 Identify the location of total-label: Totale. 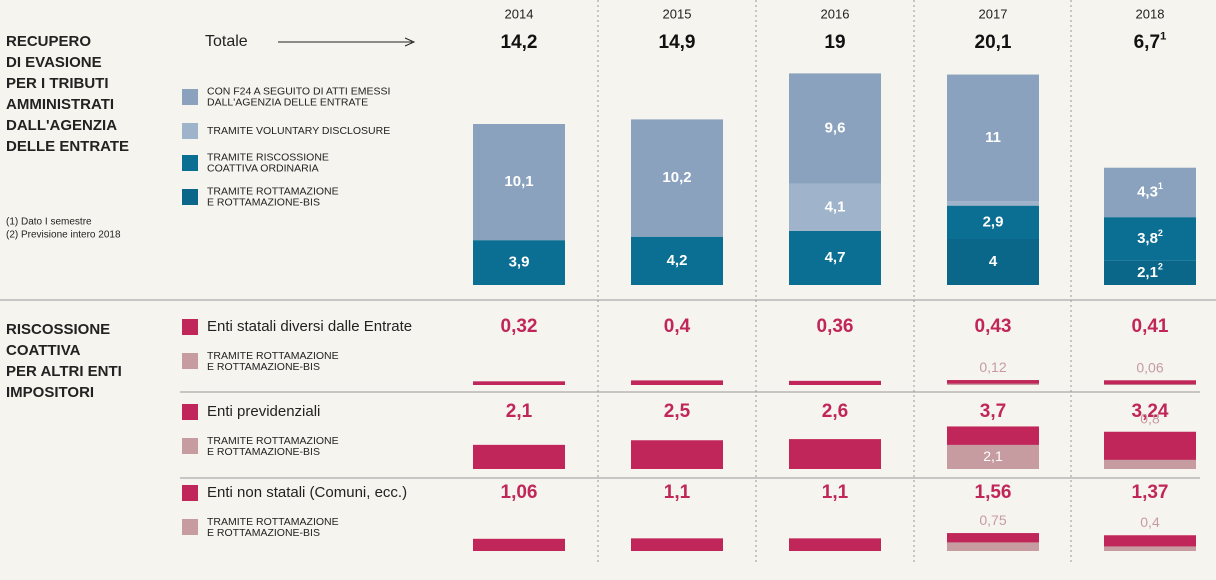
(226, 41).